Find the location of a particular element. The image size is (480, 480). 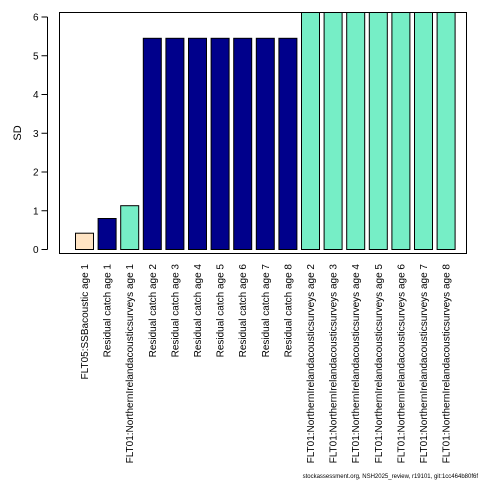

x-category-label: FLT05:SSBacoustic age 1 is located at coordinates (85, 322).